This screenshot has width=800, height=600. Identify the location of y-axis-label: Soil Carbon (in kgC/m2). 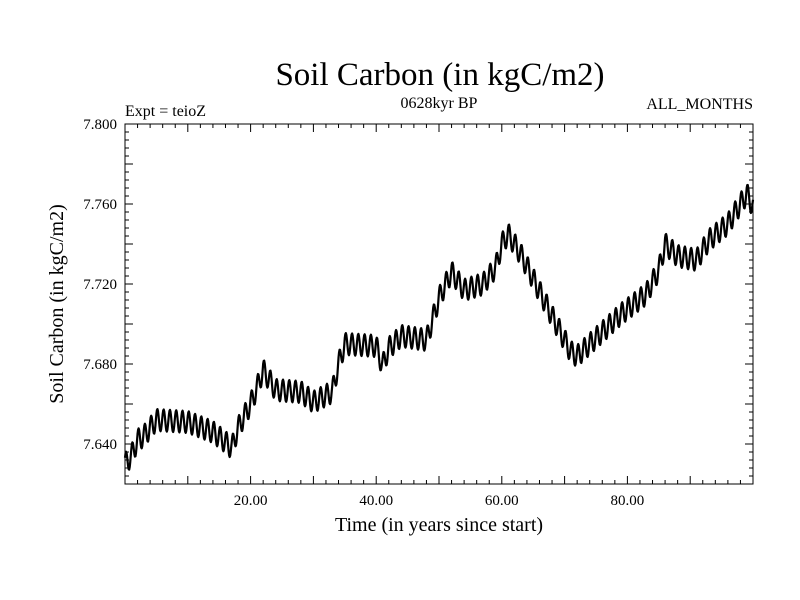
(57, 303).